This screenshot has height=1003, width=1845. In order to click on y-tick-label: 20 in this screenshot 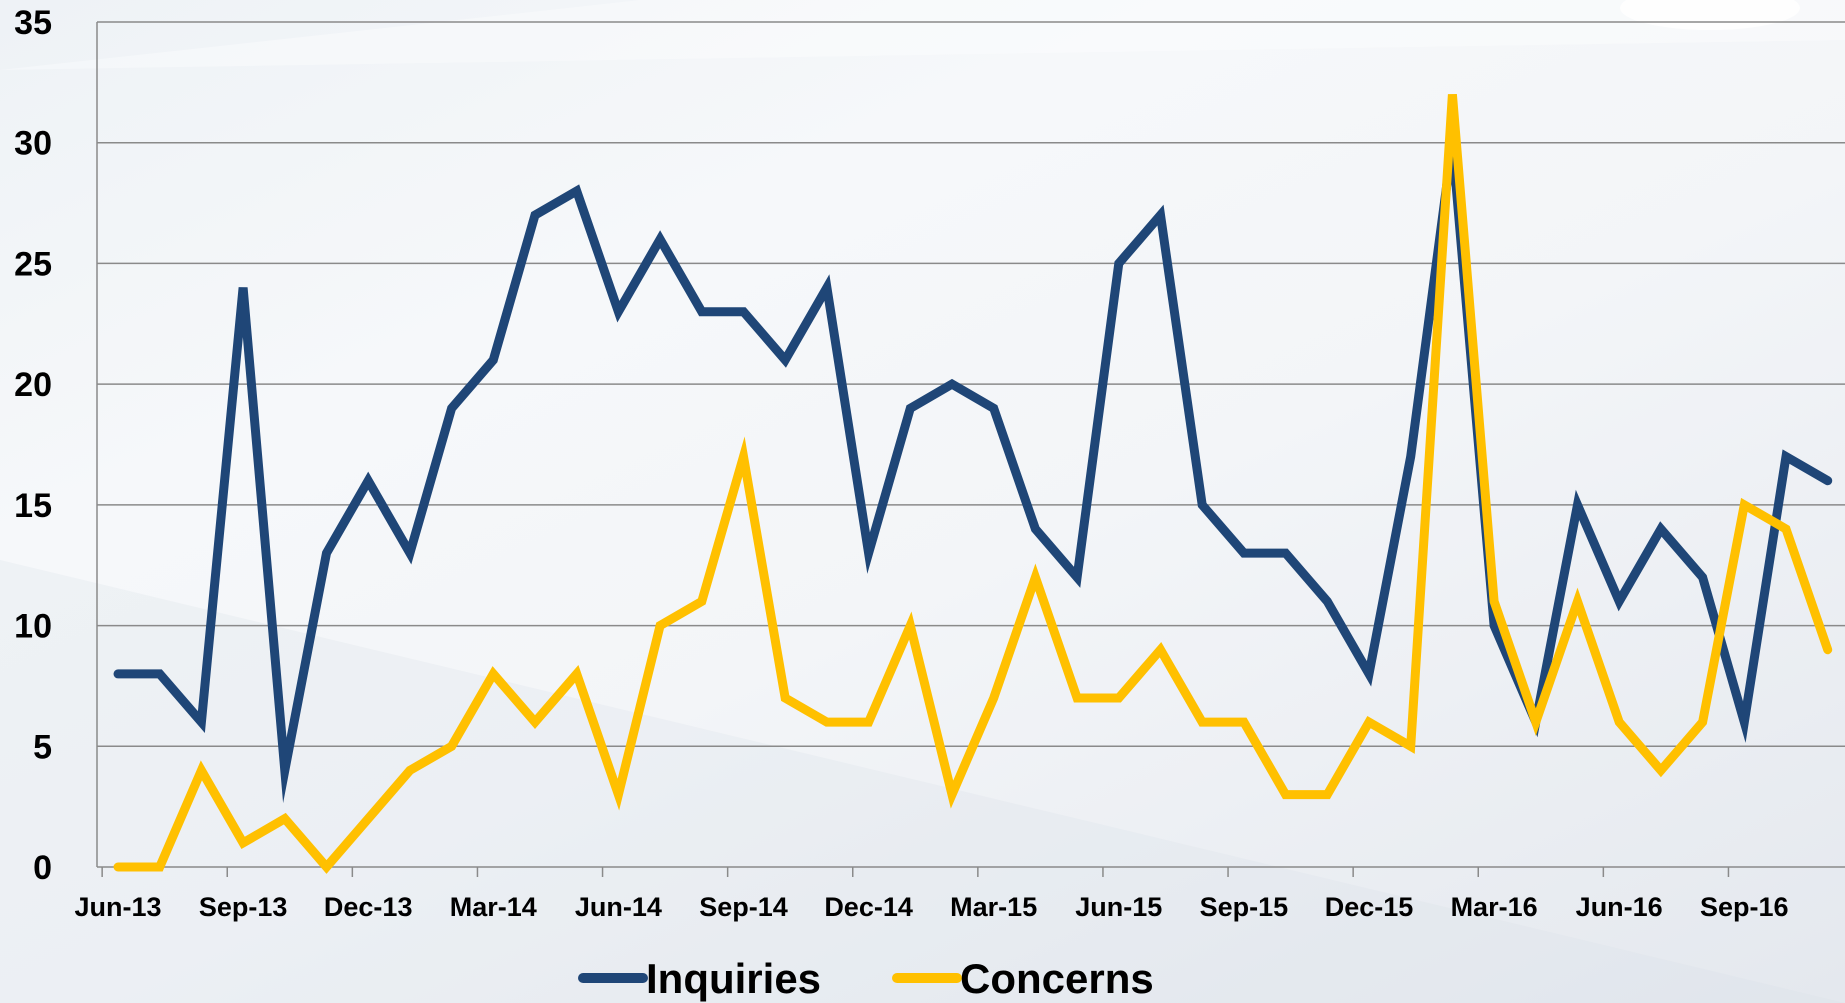, I will do `click(33, 385)`.